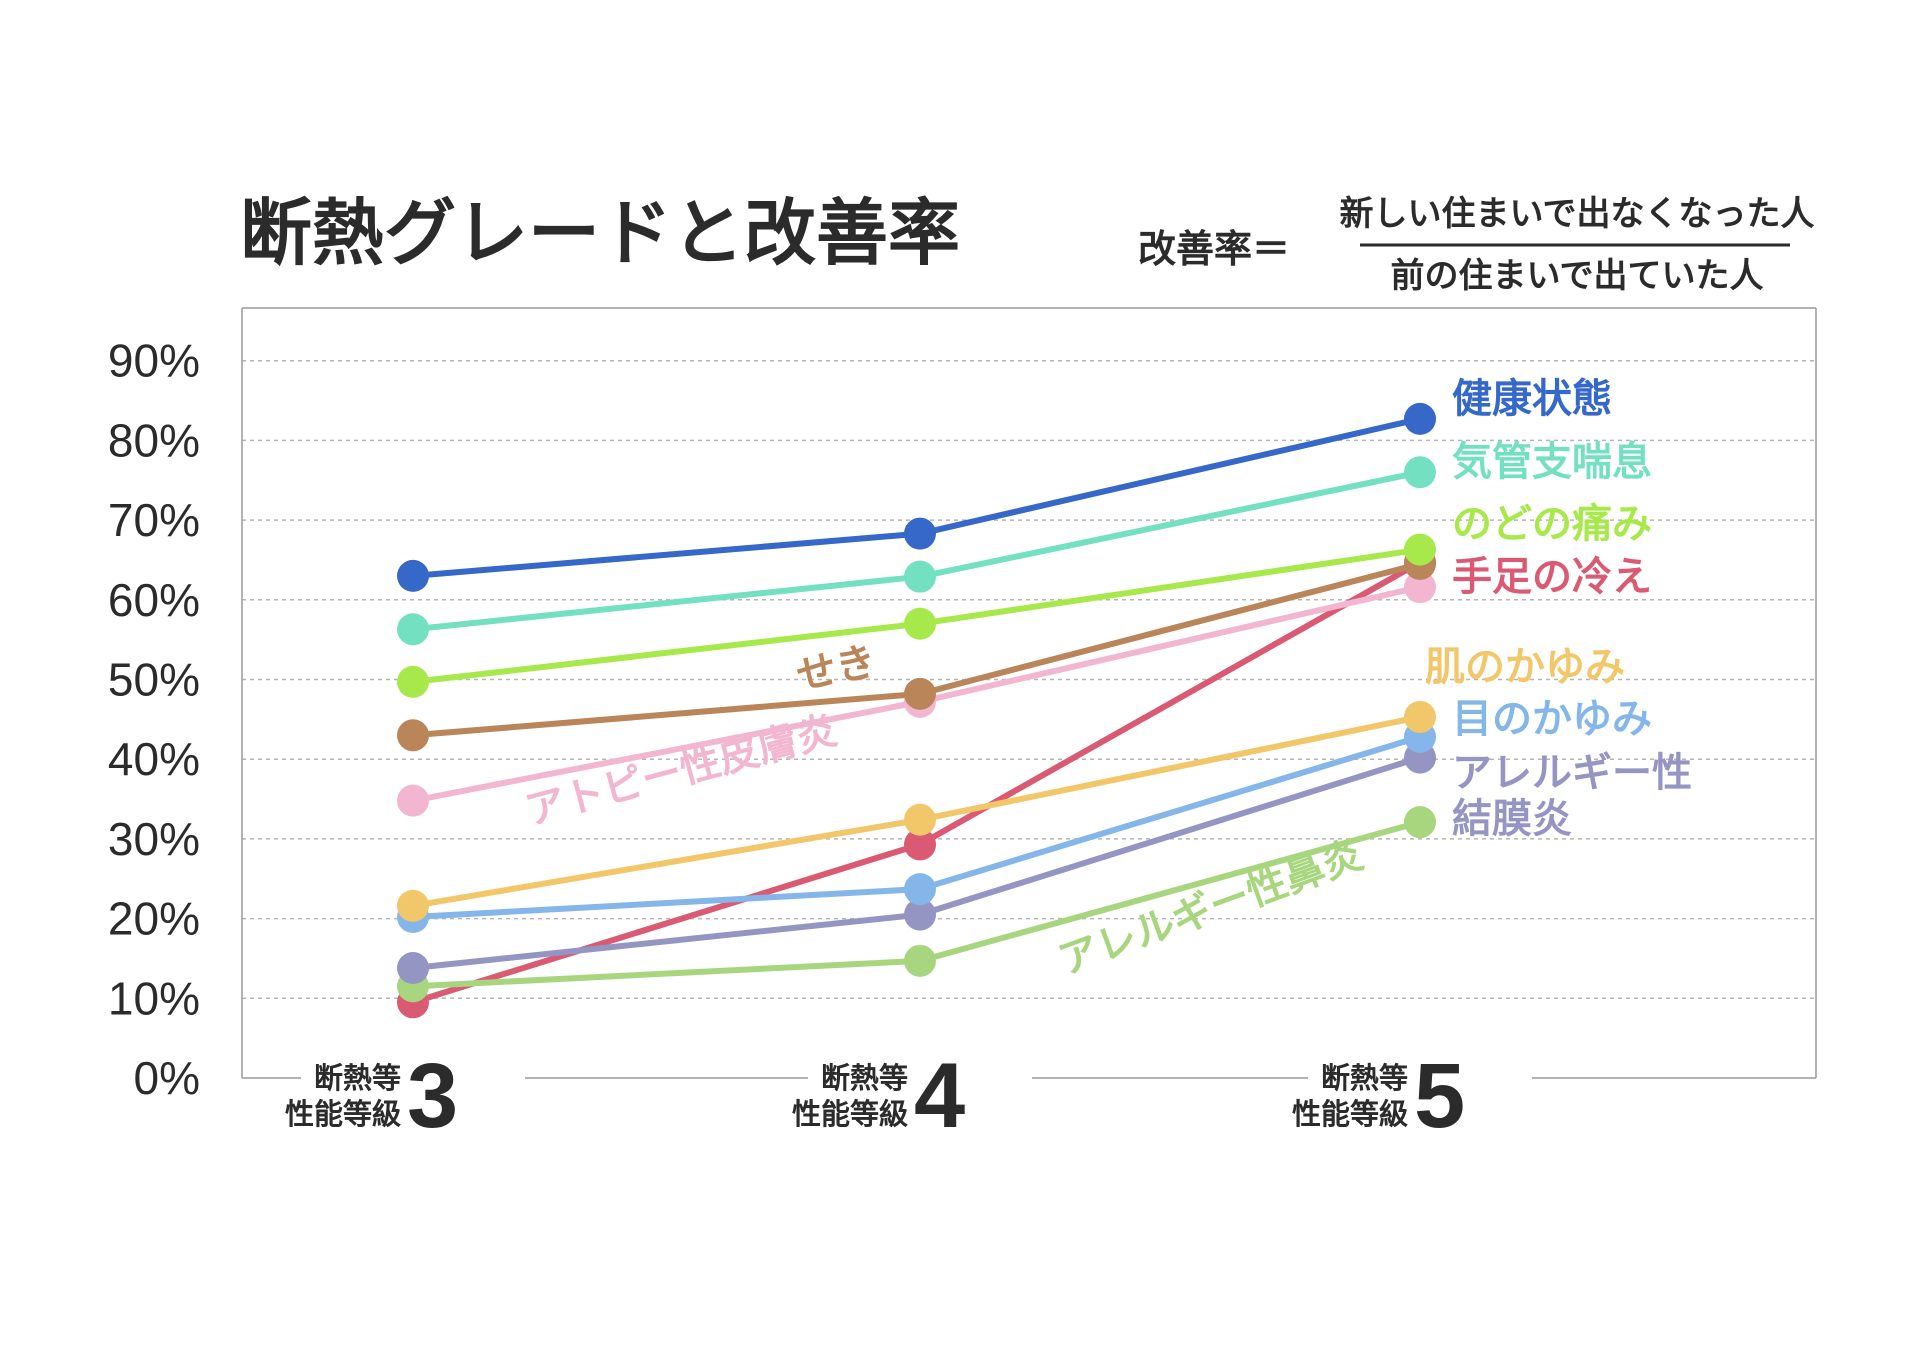 Image resolution: width=1909 pixels, height=1350 pixels. Describe the element at coordinates (154, 440) in the screenshot. I see `y-tick-label: 80%` at that location.